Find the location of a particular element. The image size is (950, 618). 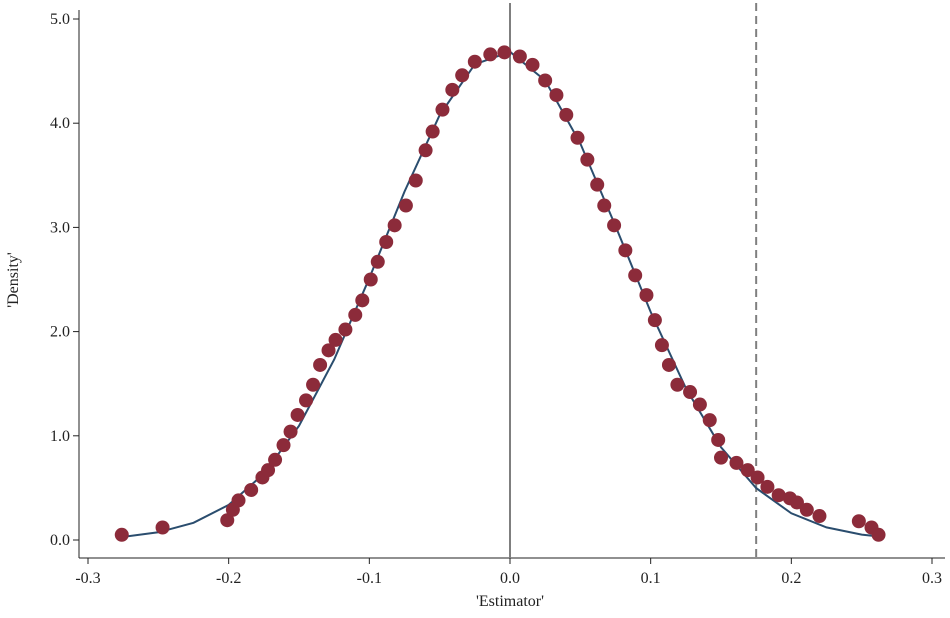

x-tick-label: 0.3 is located at coordinates (932, 578).